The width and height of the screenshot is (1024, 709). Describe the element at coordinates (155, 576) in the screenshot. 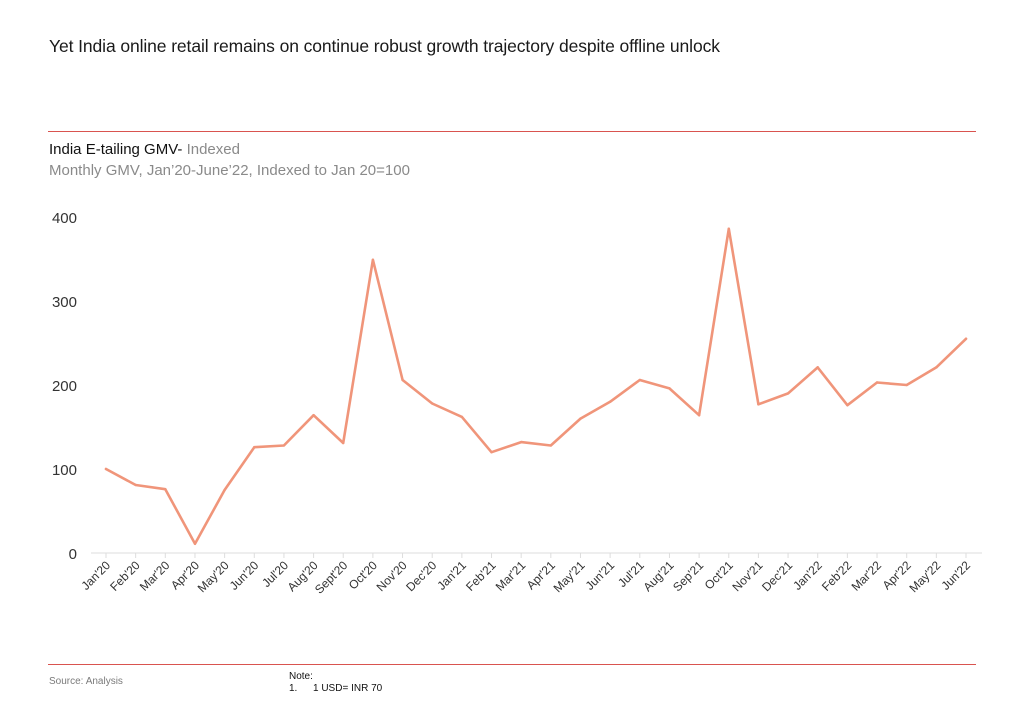

I see `x-tick-label: Mar'20` at that location.